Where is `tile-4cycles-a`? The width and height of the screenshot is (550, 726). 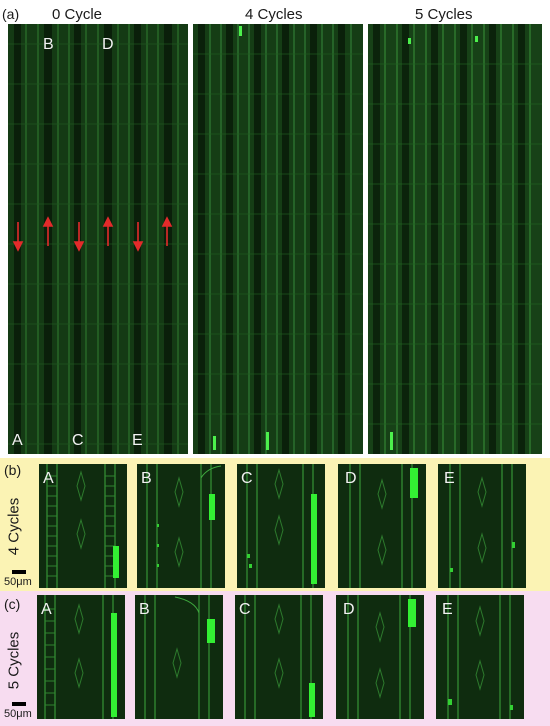
tile-4cycles-a is located at coordinates (83, 526).